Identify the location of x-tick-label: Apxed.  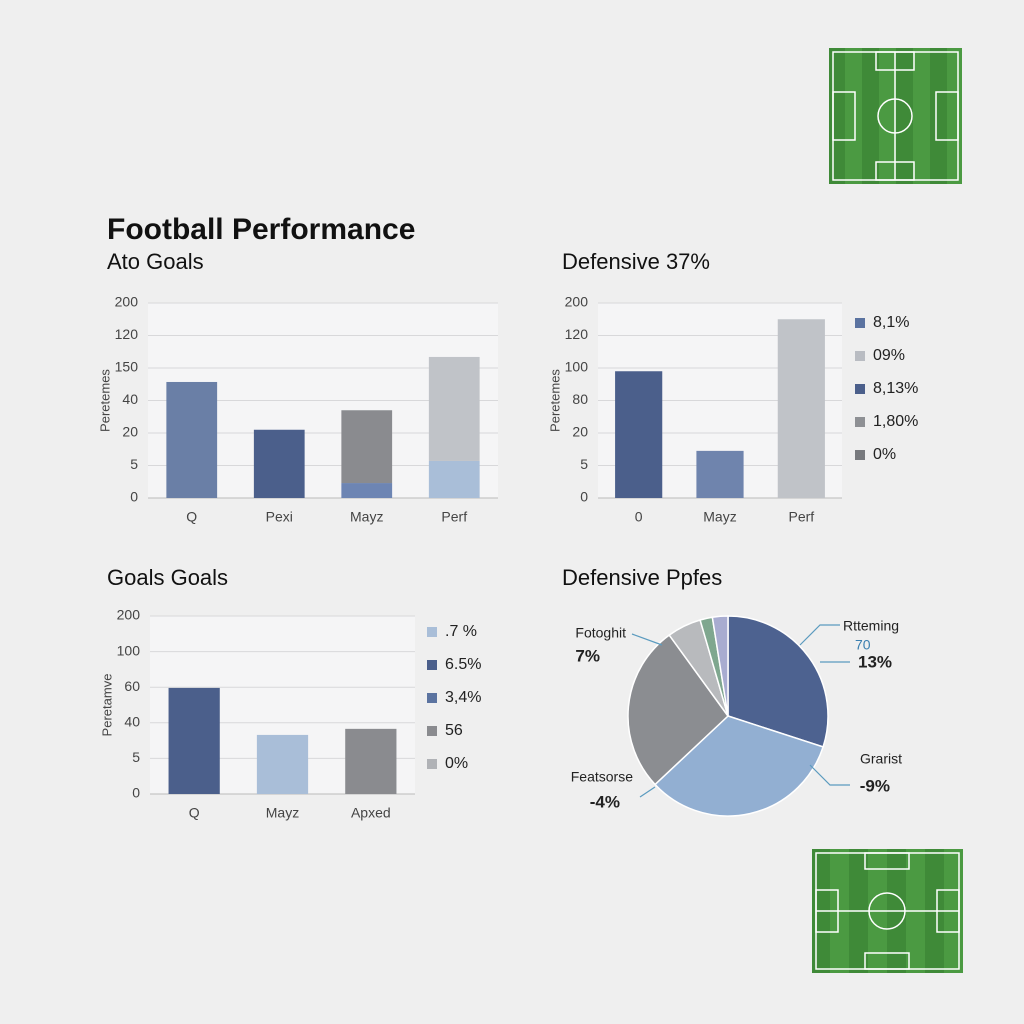
(371, 813).